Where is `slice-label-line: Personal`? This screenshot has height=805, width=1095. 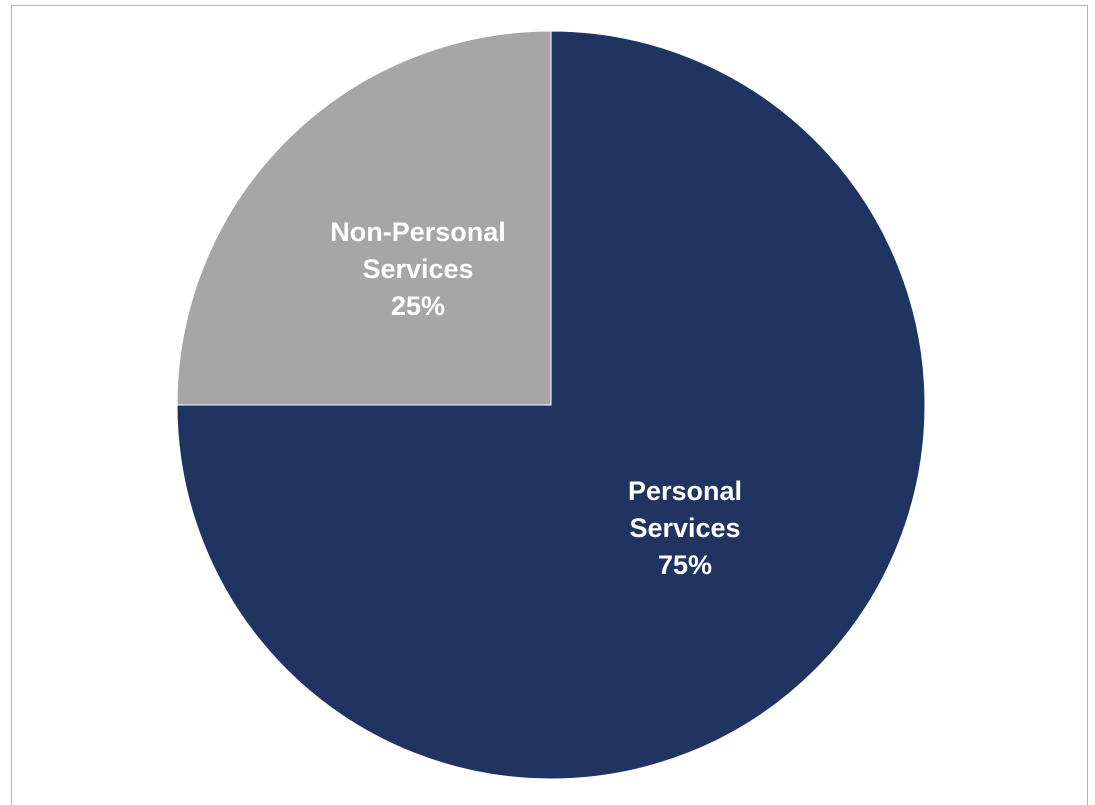 slice-label-line: Personal is located at coordinates (685, 491).